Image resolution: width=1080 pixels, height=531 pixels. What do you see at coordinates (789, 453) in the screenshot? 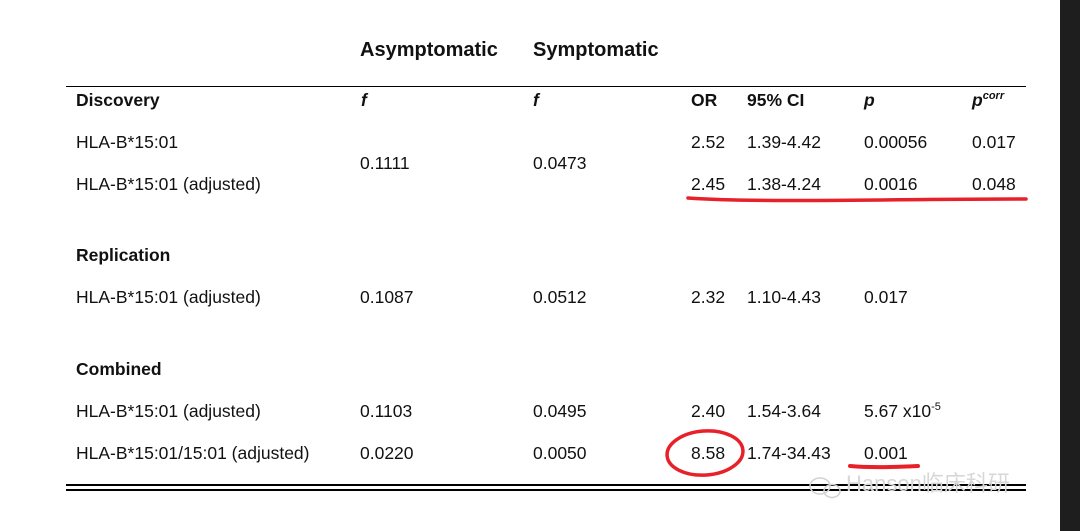
I see `cell-ci: 1.74-34.43` at bounding box center [789, 453].